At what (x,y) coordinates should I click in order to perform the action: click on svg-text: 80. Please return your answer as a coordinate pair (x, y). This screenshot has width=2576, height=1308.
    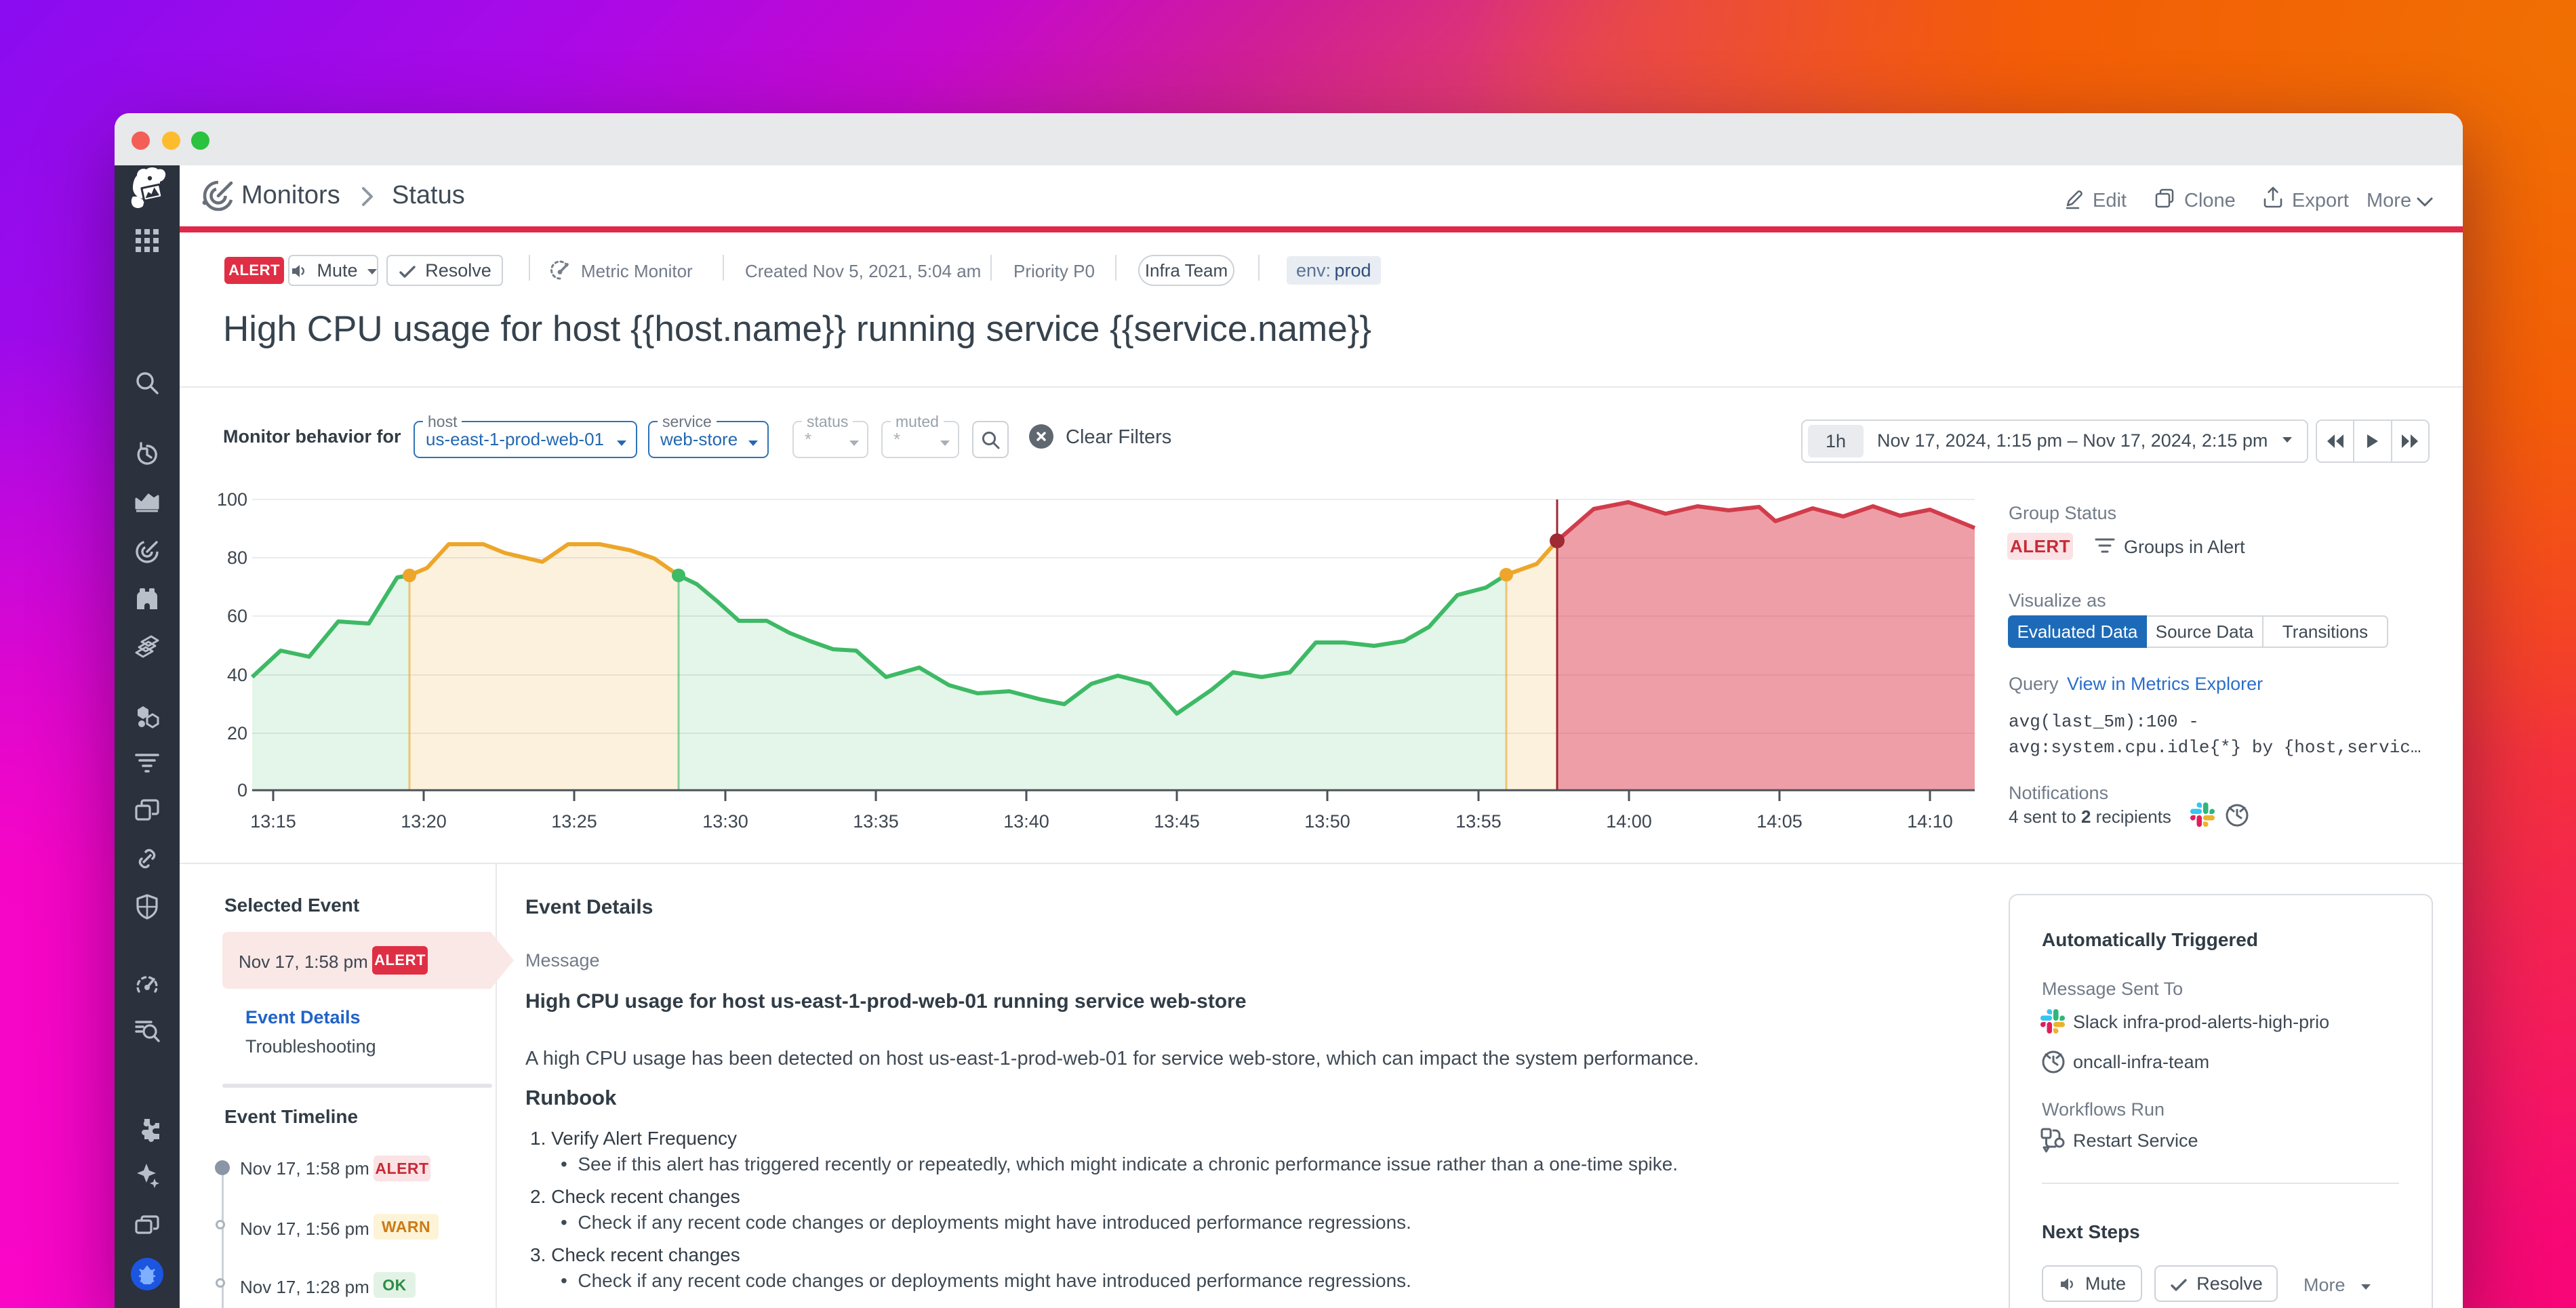
    Looking at the image, I should click on (237, 558).